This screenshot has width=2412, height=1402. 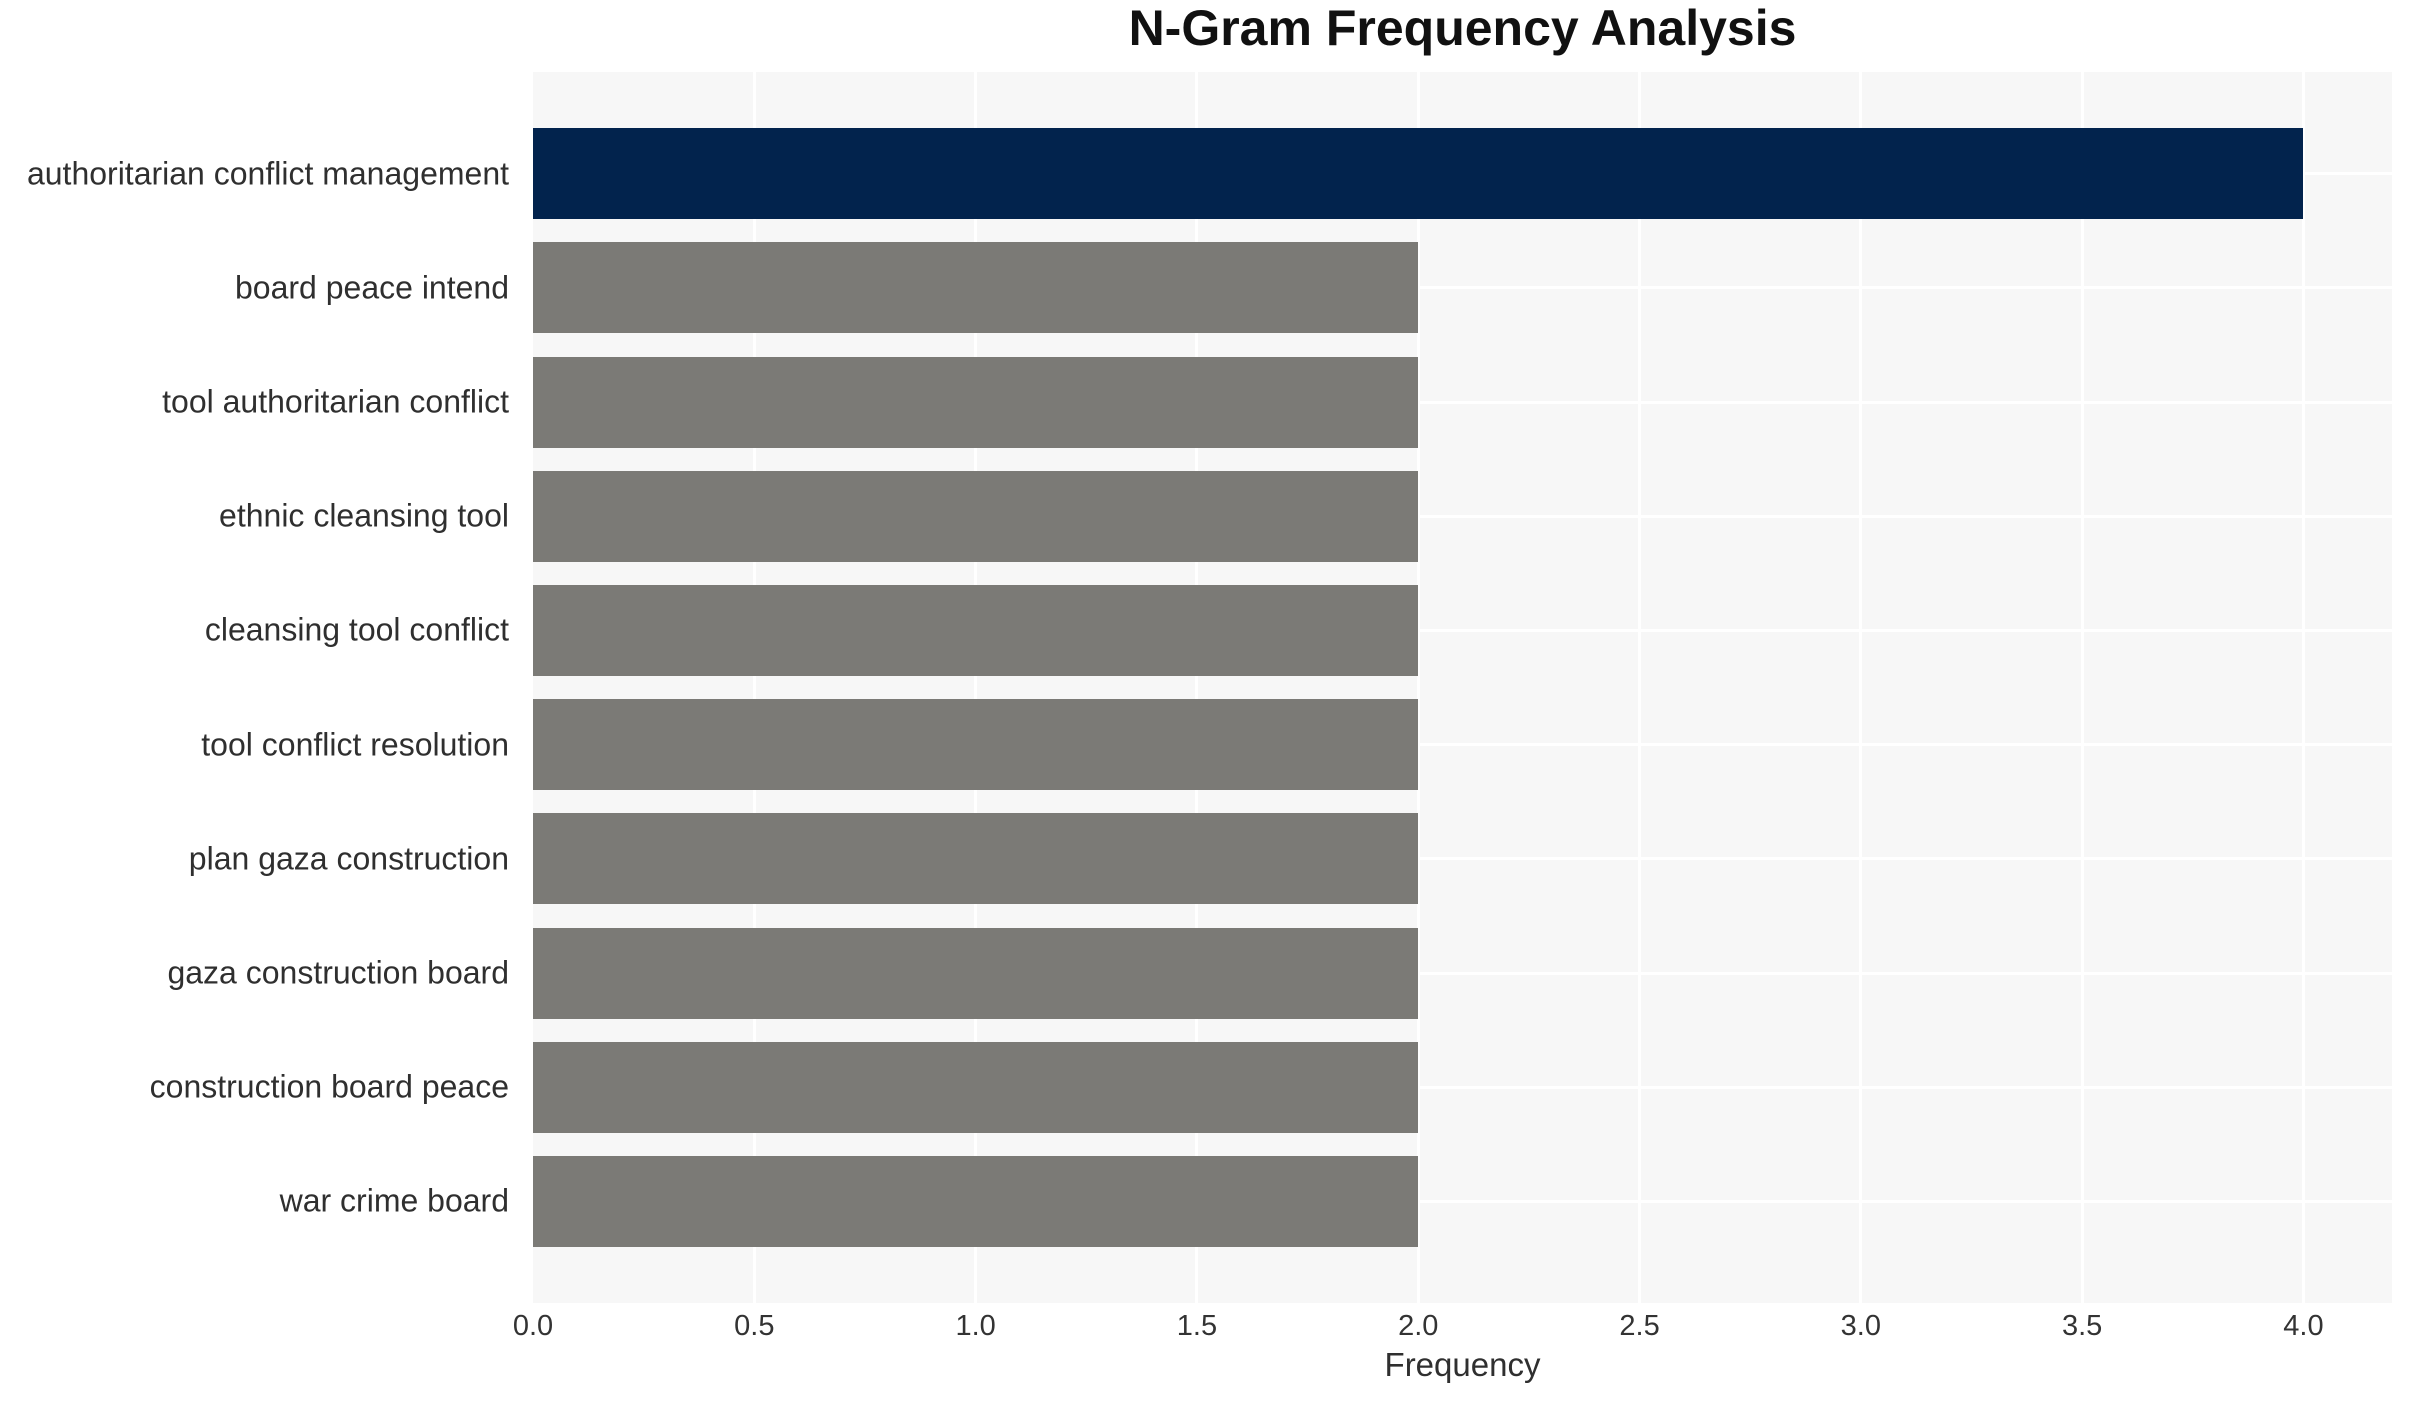 What do you see at coordinates (754, 1326) in the screenshot?
I see `x-tick-label: 0.5` at bounding box center [754, 1326].